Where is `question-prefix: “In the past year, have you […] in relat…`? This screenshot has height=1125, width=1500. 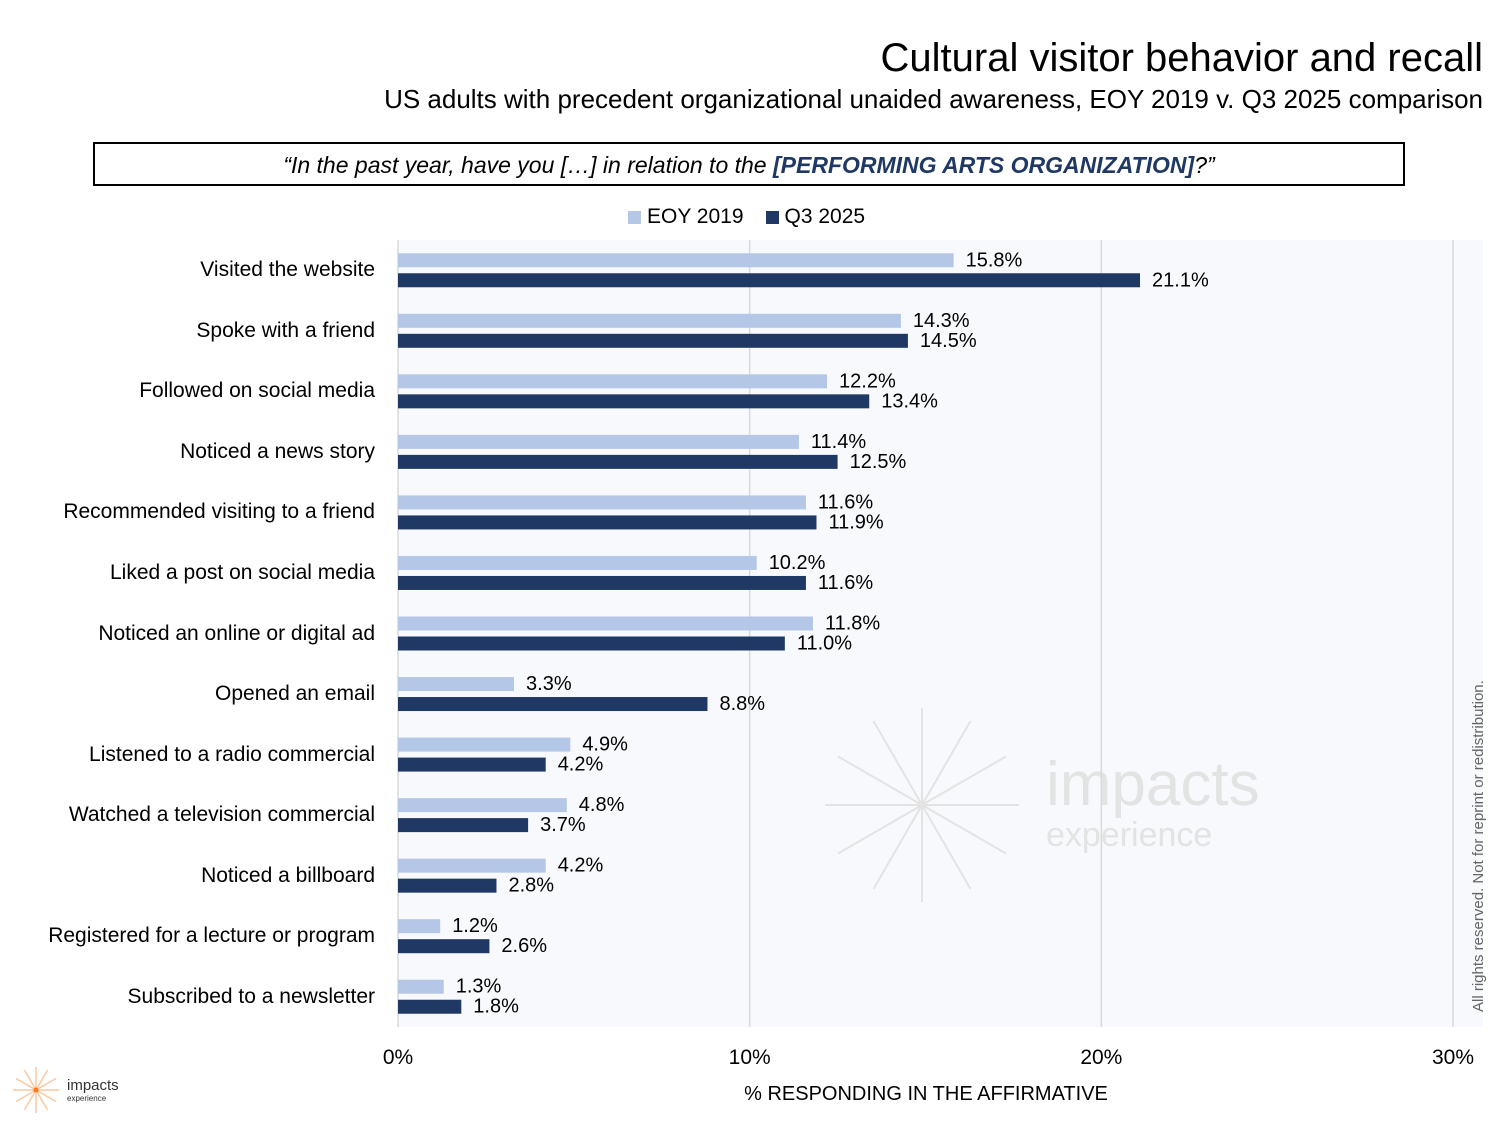
question-prefix: “In the past year, have you […] in relat… is located at coordinates (528, 165).